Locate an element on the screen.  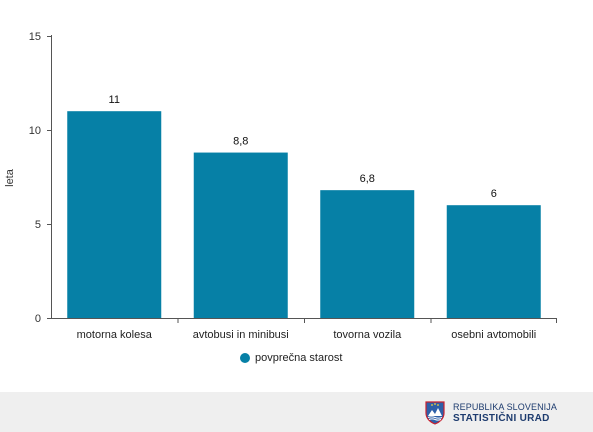
y-tick-label: 15 is located at coordinates (35, 37).